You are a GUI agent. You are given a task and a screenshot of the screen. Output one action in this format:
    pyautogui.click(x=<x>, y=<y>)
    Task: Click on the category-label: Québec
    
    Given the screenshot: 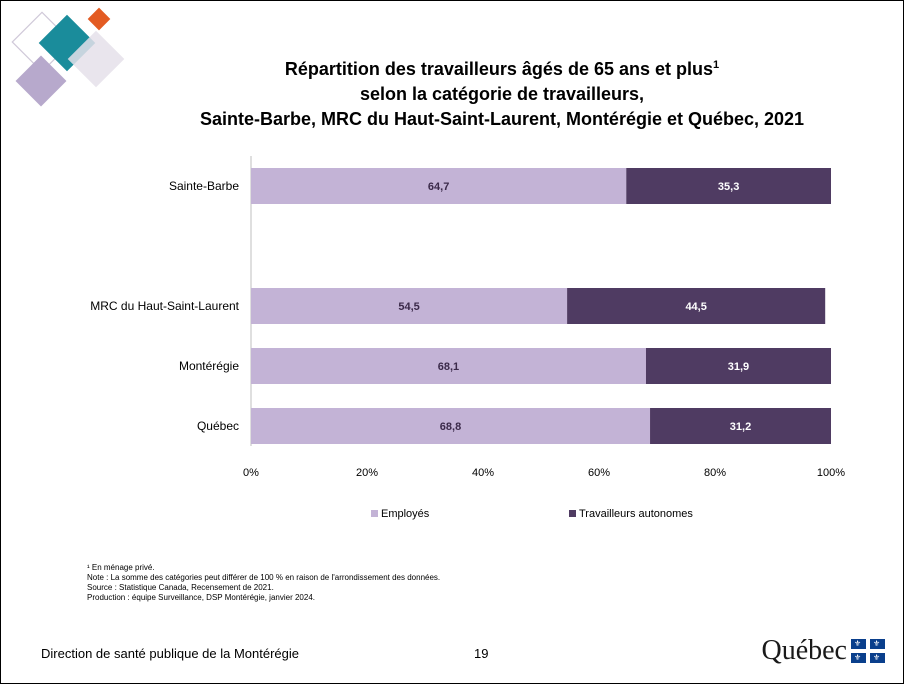 What is the action you would take?
    pyautogui.click(x=218, y=426)
    